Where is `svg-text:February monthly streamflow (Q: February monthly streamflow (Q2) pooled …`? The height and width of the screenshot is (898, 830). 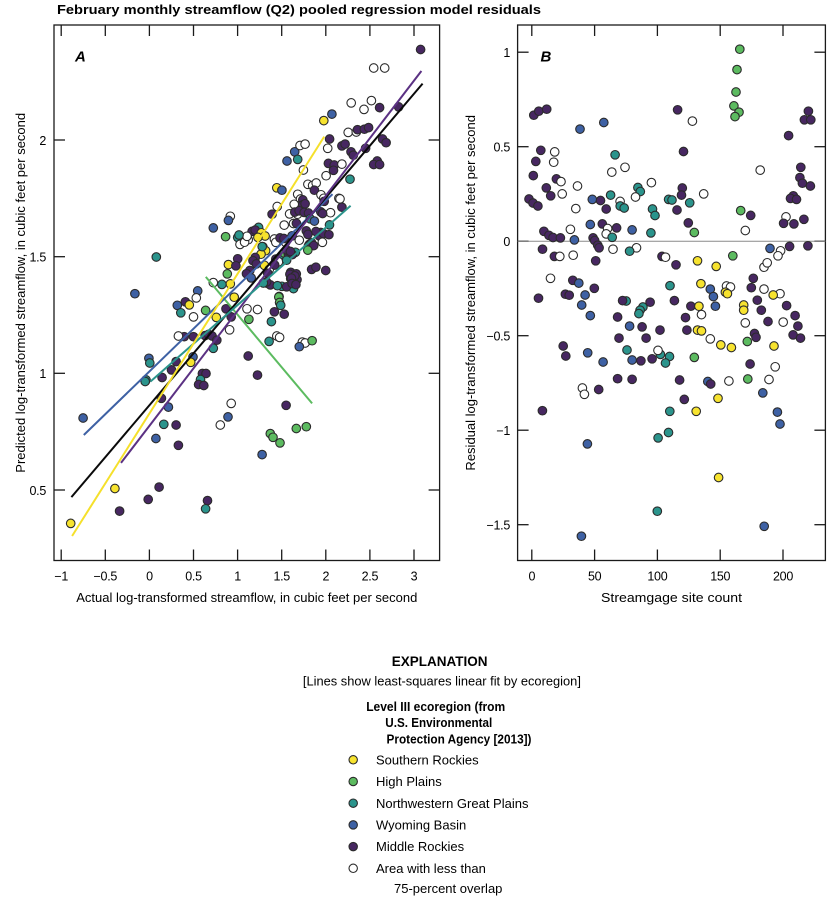
svg-text:February monthly streamflow (Q: February monthly streamflow (Q2) pooled … is located at coordinates (299, 9).